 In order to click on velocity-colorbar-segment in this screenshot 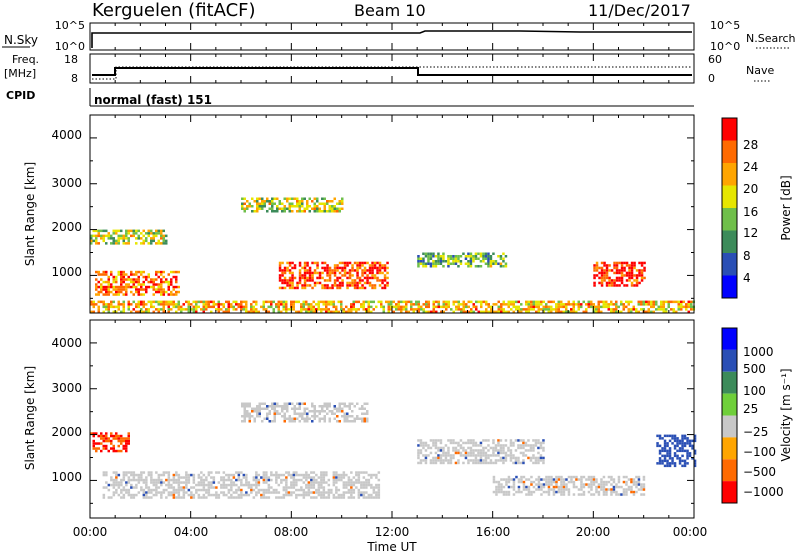, I will do `click(729, 492)`.